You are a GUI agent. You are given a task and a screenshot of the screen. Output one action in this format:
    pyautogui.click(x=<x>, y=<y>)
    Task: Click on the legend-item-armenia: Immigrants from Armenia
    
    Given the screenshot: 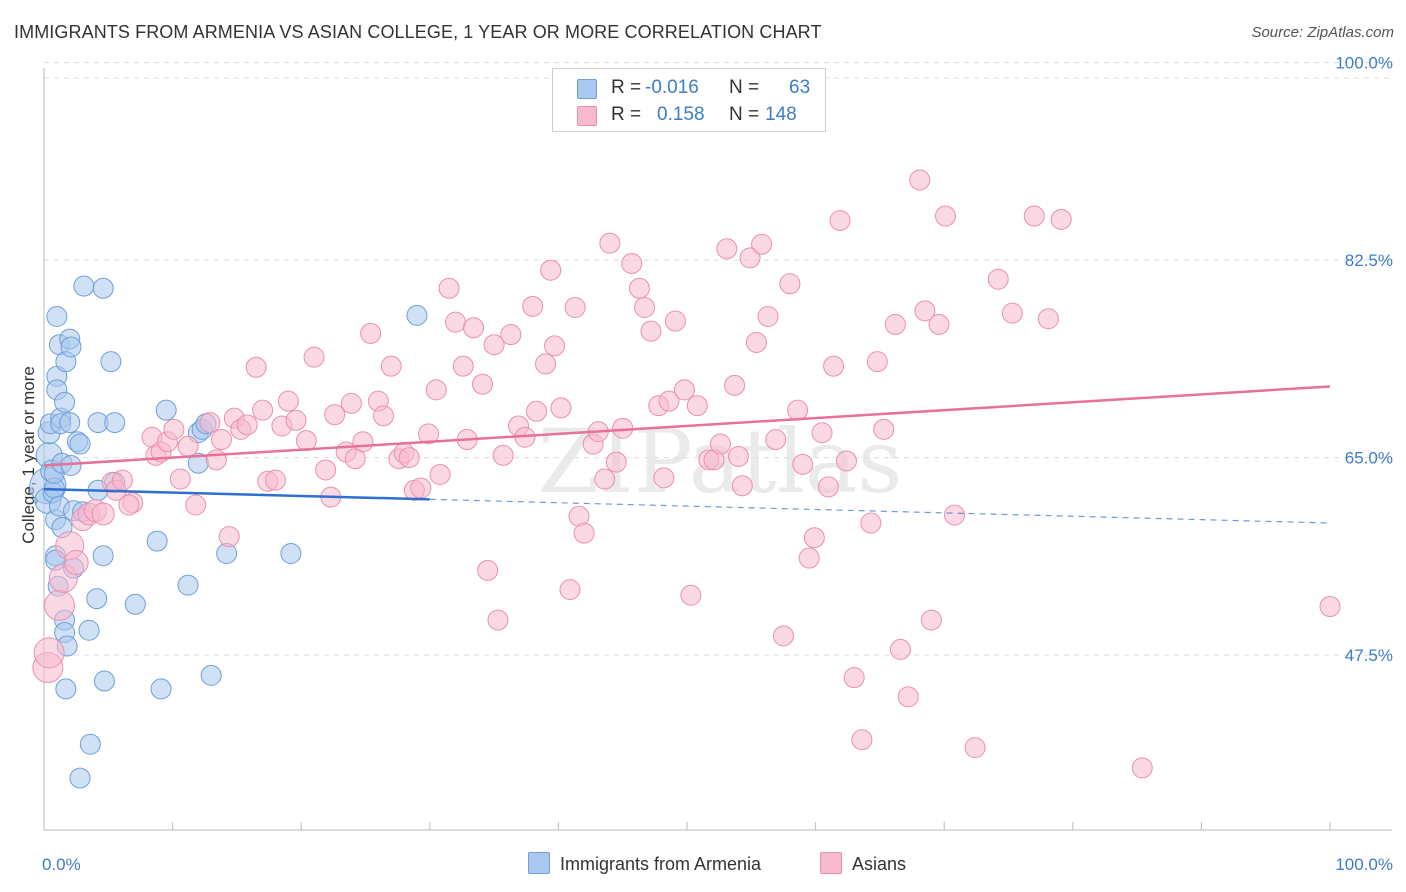 What is the action you would take?
    pyautogui.click(x=644, y=863)
    